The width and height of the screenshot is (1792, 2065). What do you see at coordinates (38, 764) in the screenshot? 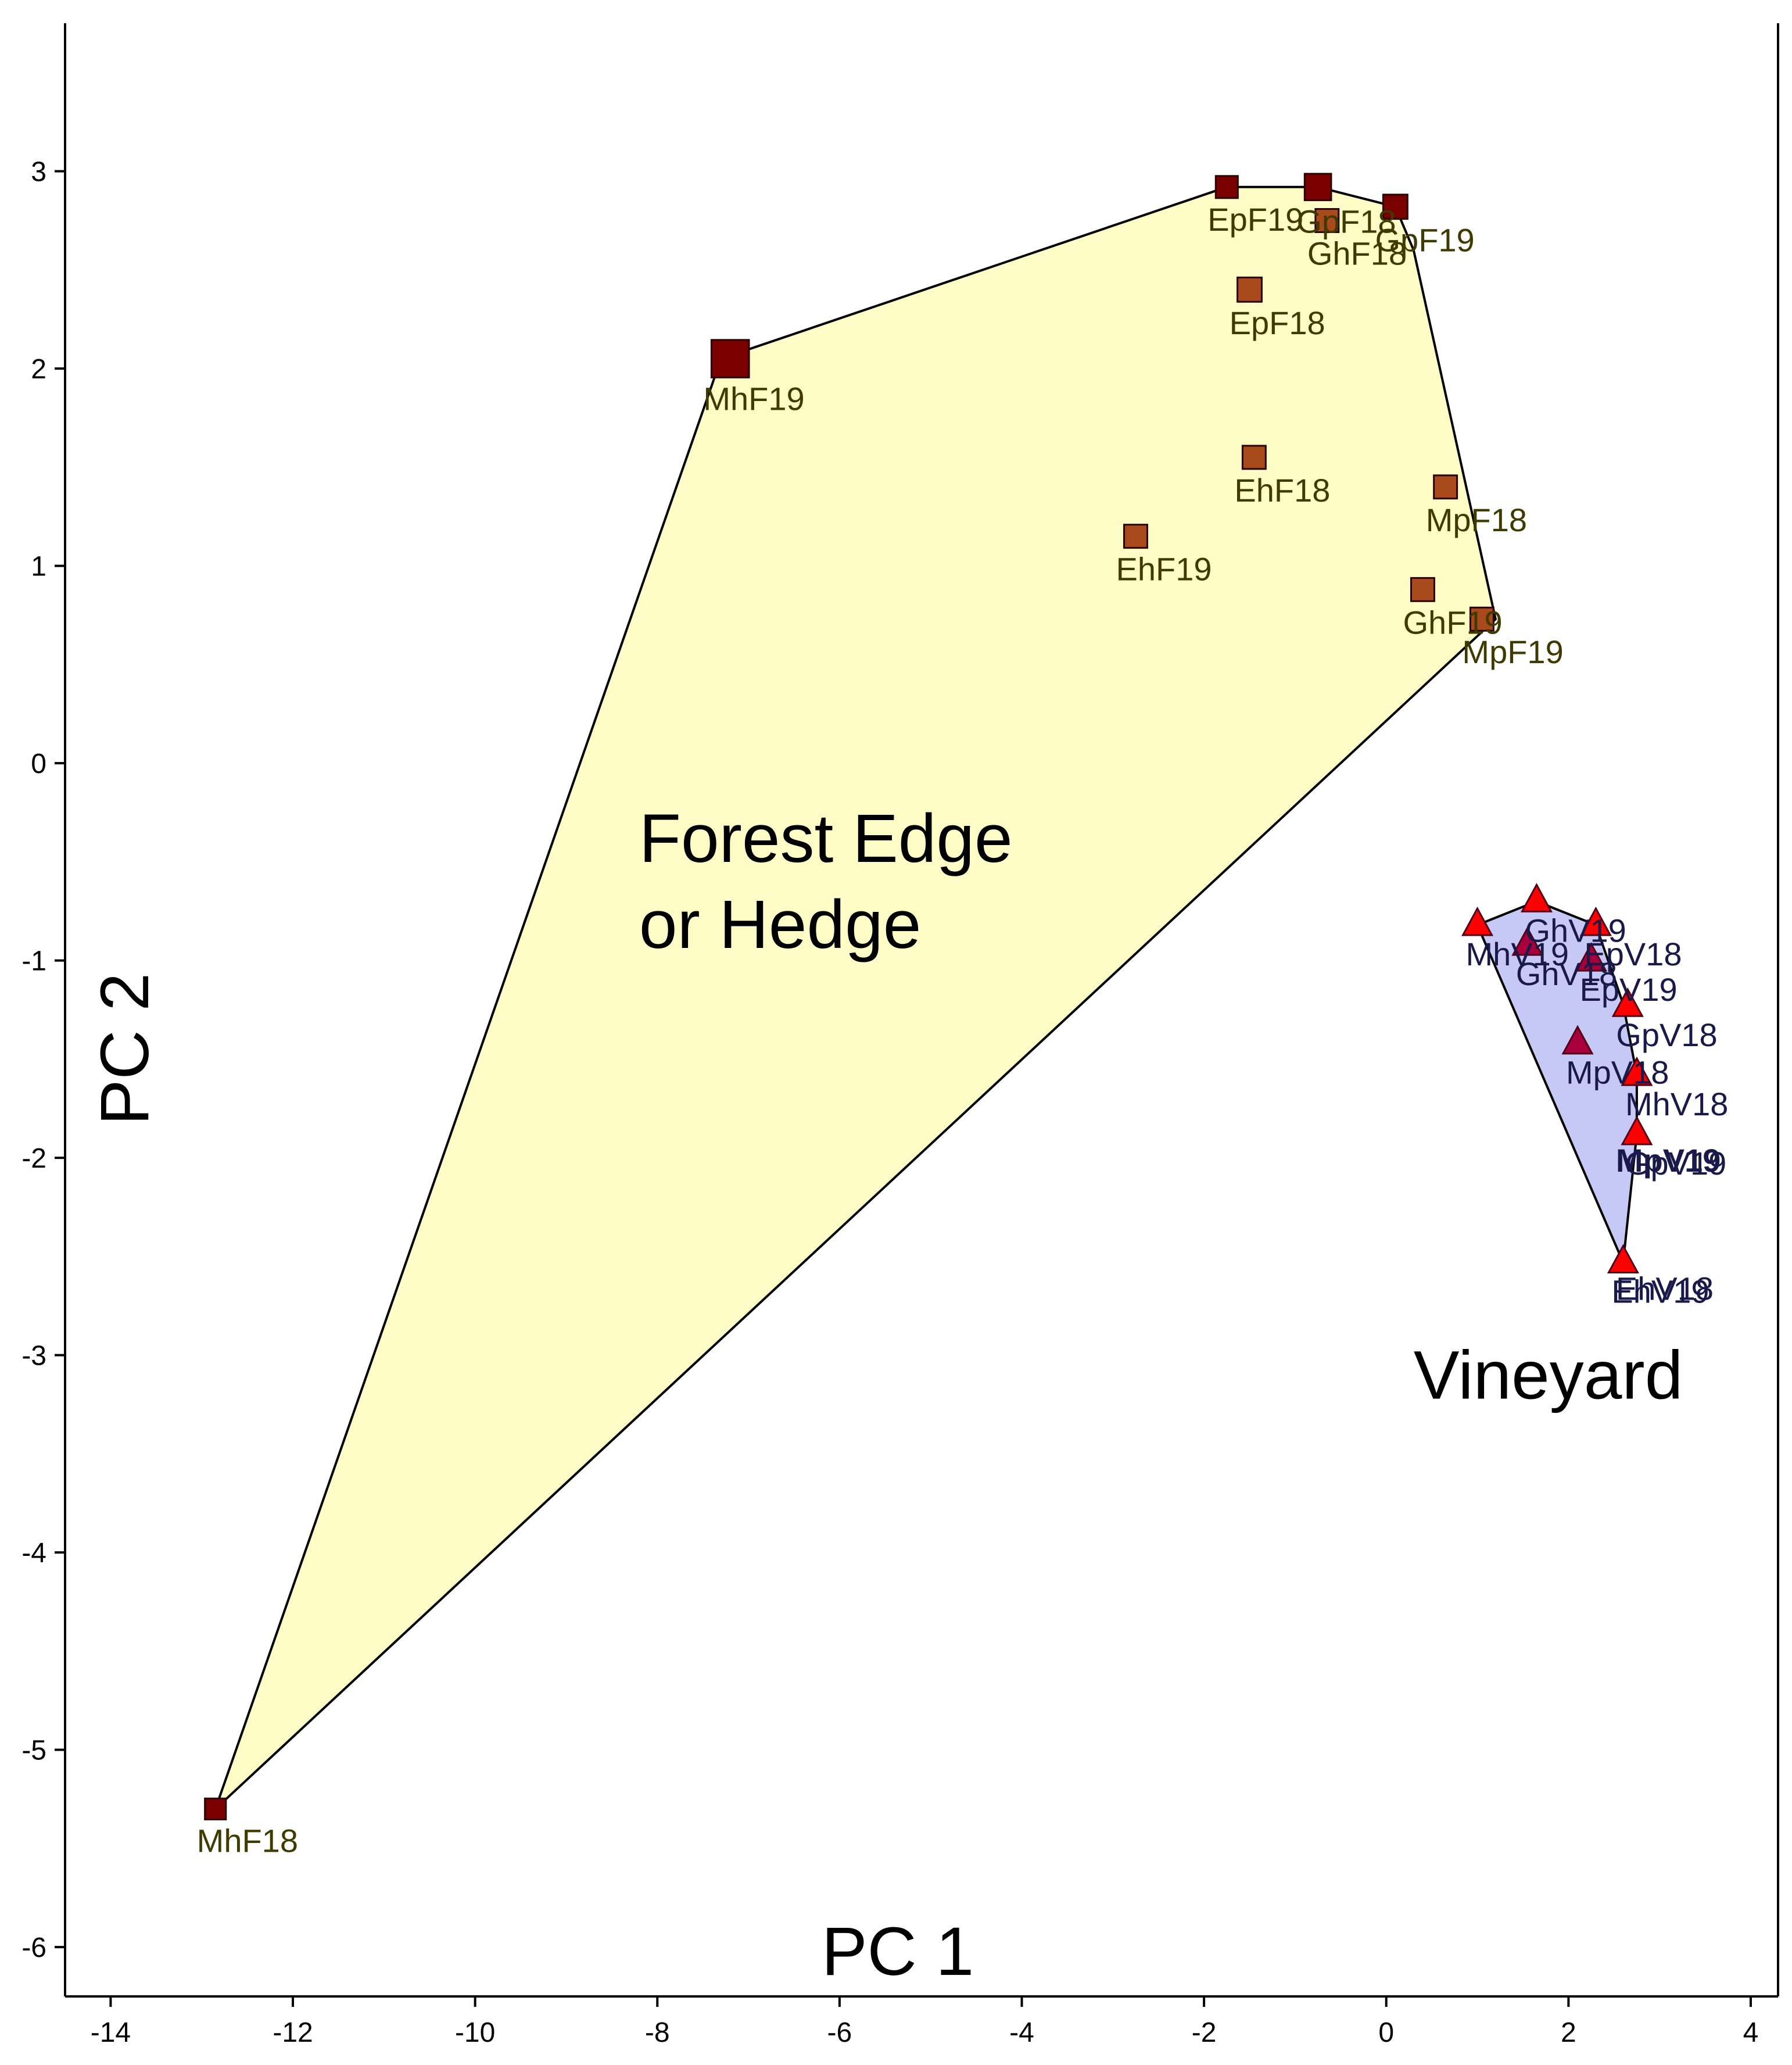
I see `y-tick-label: 0` at bounding box center [38, 764].